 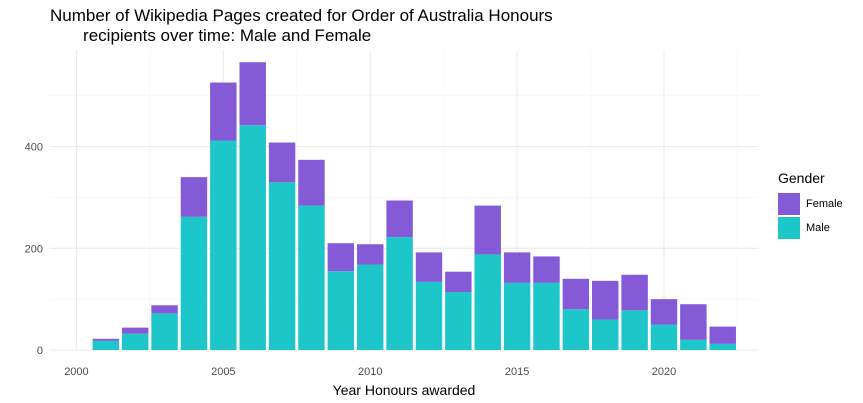 What do you see at coordinates (605, 334) in the screenshot?
I see `bar-male-2018` at bounding box center [605, 334].